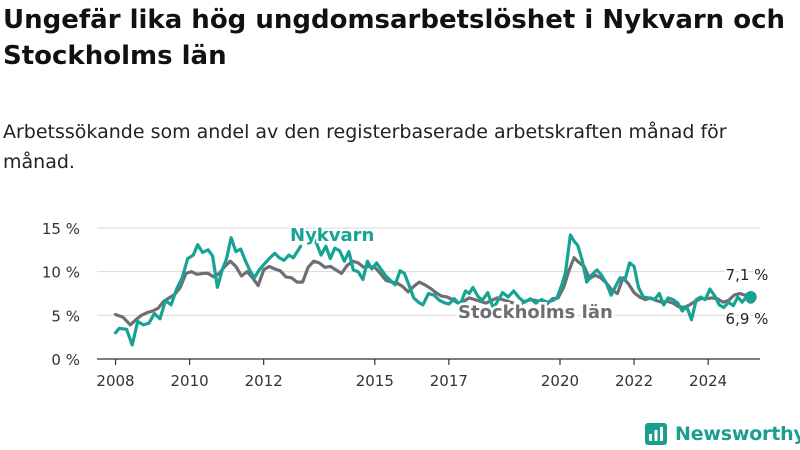  Describe the element at coordinates (535, 312) in the screenshot. I see `series-label-stockholms-lan: Stockholms län` at that location.